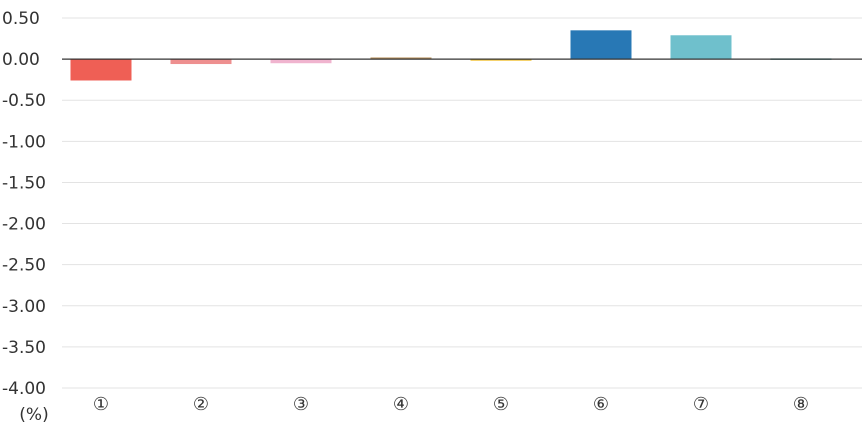  I want to click on x-tick-label: ③, so click(301, 404).